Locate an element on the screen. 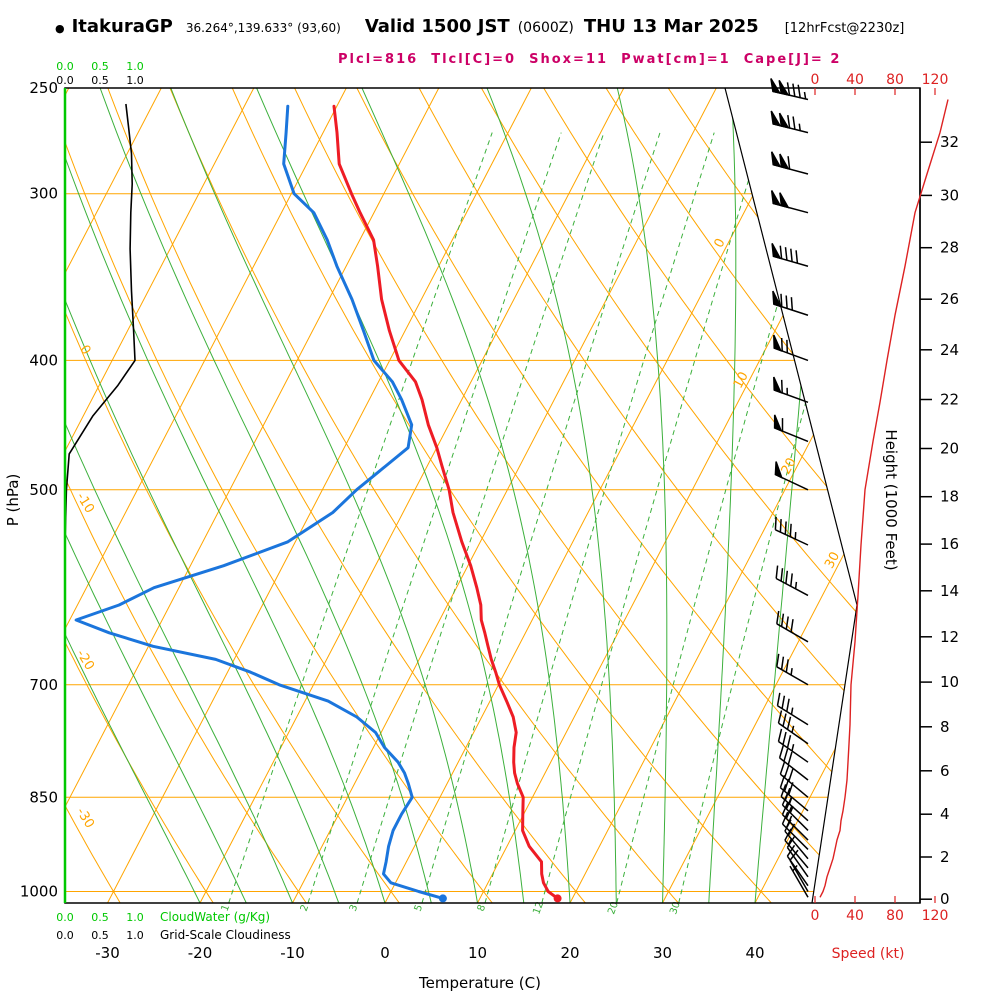 This screenshot has height=1000, width=1000. cloudiness-axis-title: Grid-Scale Cloudiness is located at coordinates (225, 935).